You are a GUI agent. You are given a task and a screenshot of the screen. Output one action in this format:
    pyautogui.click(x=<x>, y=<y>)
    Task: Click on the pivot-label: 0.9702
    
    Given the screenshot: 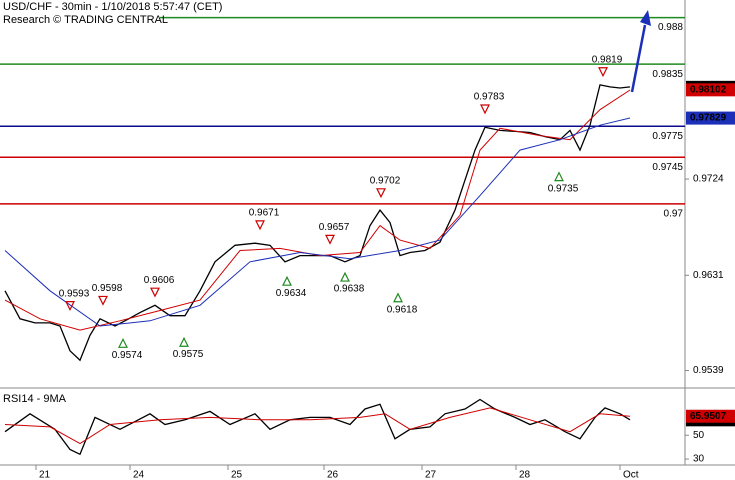 What is the action you would take?
    pyautogui.click(x=385, y=180)
    